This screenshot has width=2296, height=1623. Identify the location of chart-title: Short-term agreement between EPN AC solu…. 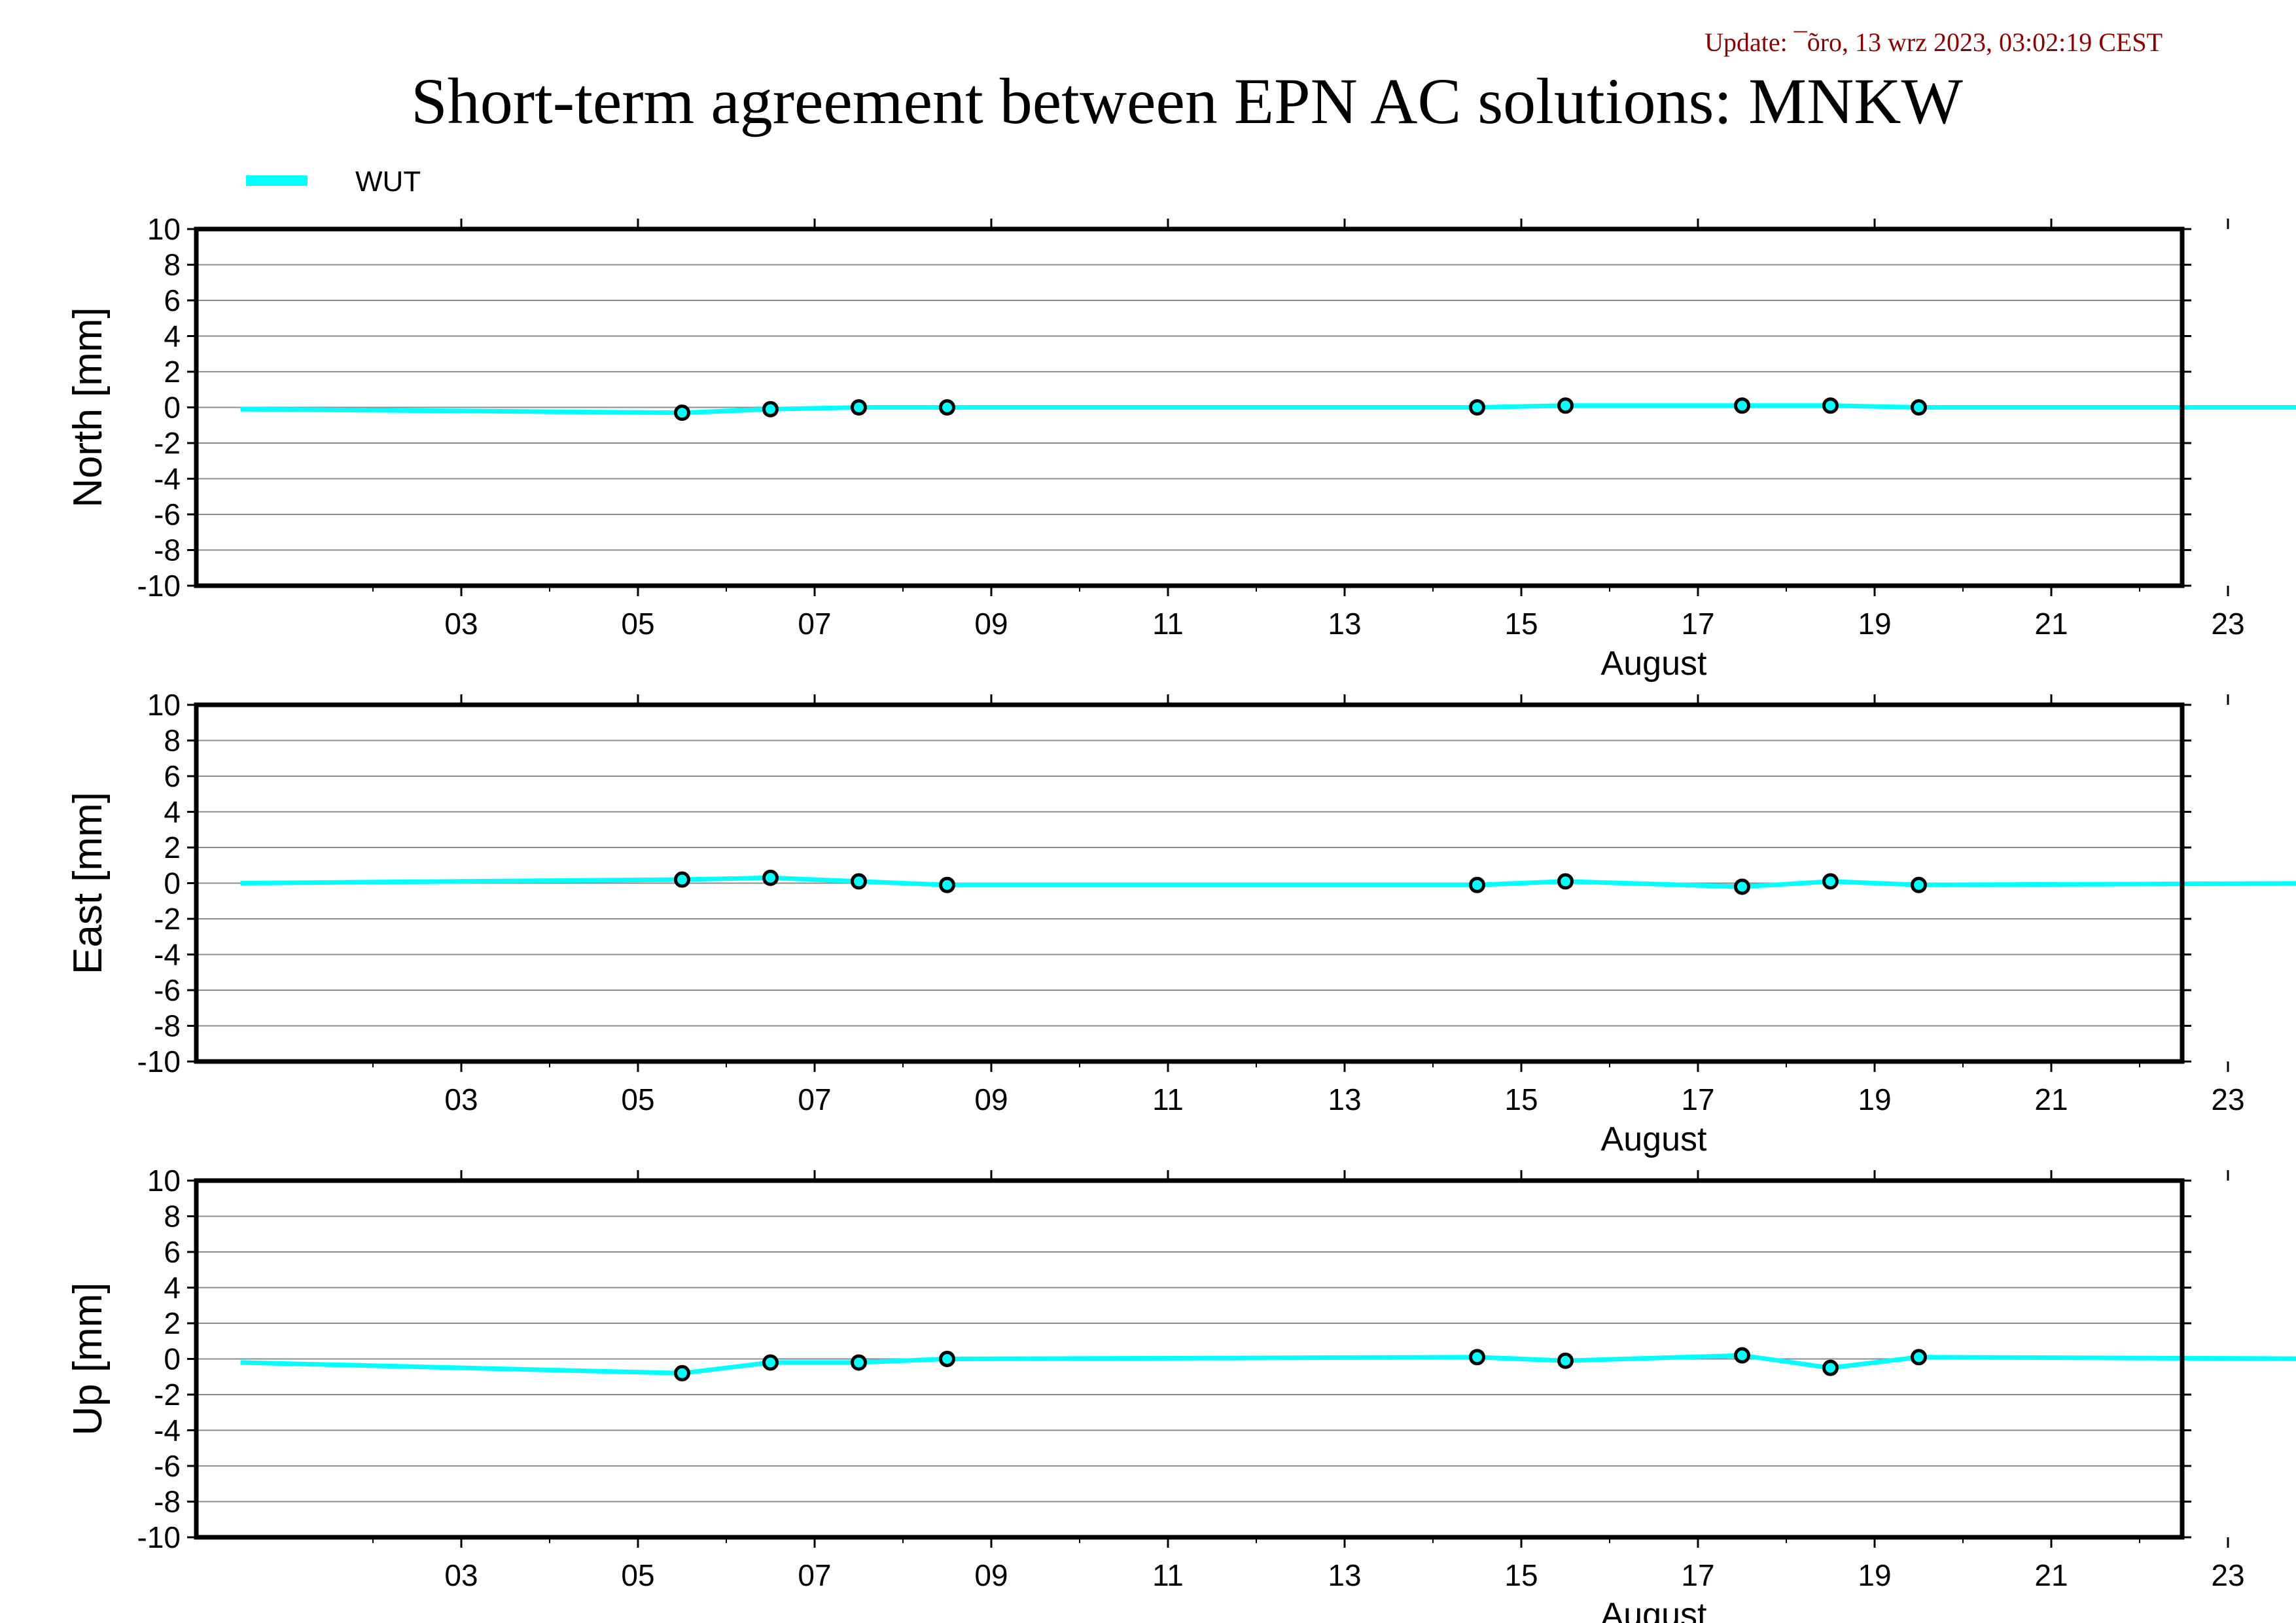
(1187, 101).